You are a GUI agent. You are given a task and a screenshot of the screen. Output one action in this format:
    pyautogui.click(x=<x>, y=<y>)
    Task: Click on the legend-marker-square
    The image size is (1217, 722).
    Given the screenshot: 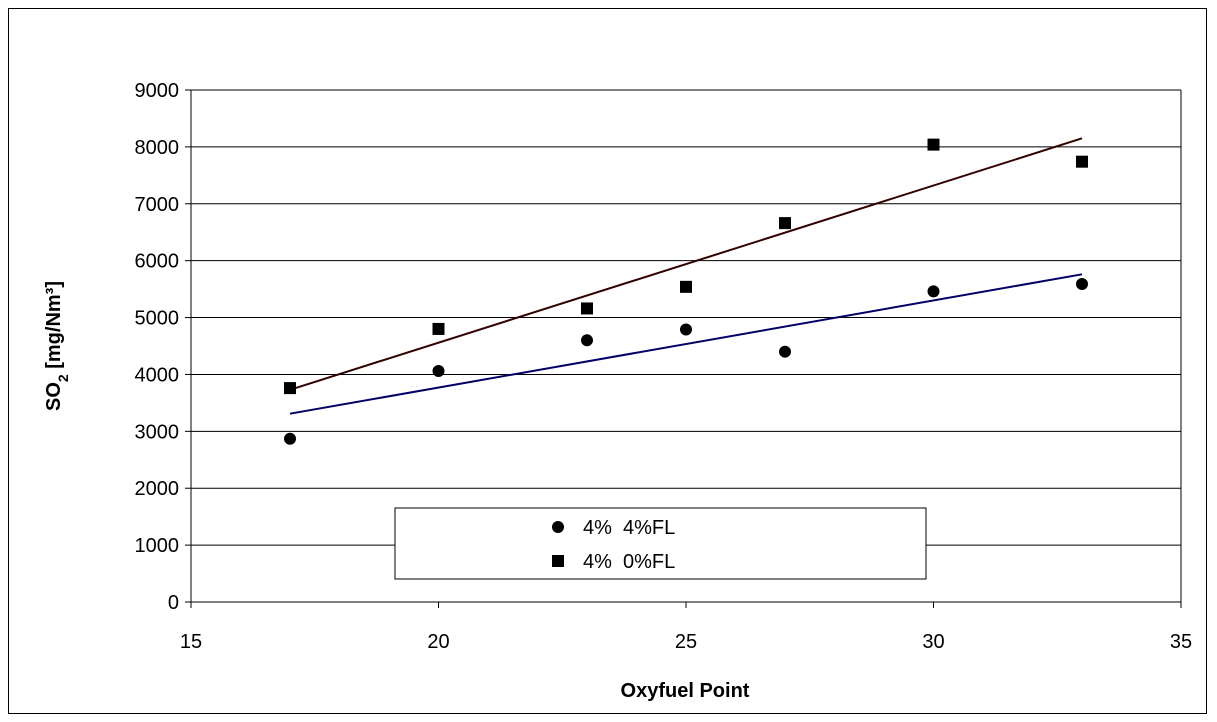 What is the action you would take?
    pyautogui.click(x=558, y=561)
    